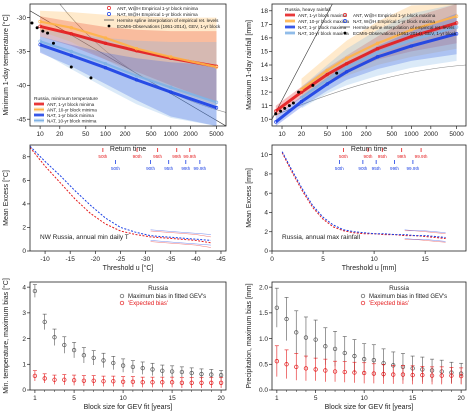 This screenshot has height=415, width=474. I want to click on legend-label: 'Expected bias', so click(148, 304).